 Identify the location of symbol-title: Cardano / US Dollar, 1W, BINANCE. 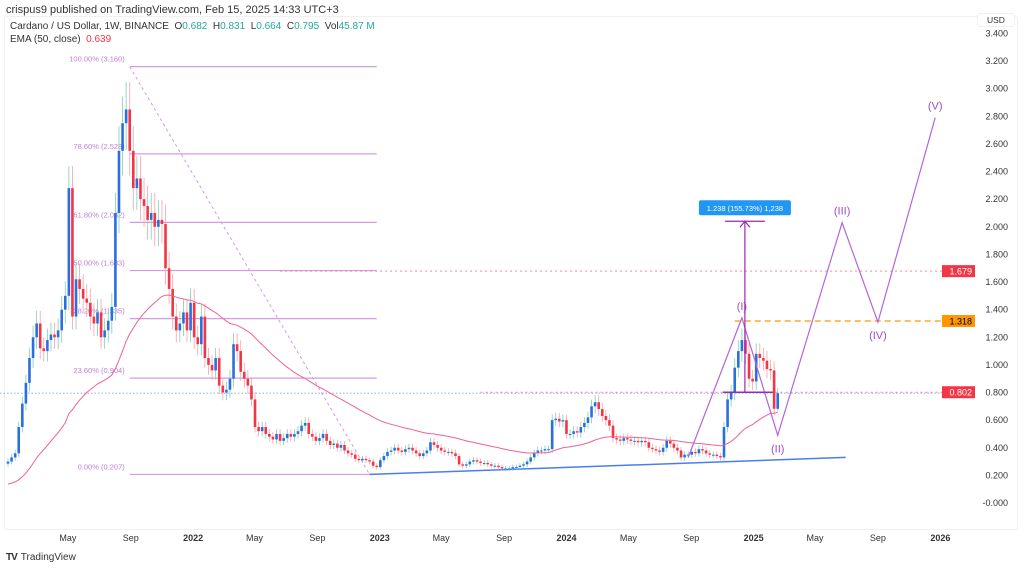
(89, 26).